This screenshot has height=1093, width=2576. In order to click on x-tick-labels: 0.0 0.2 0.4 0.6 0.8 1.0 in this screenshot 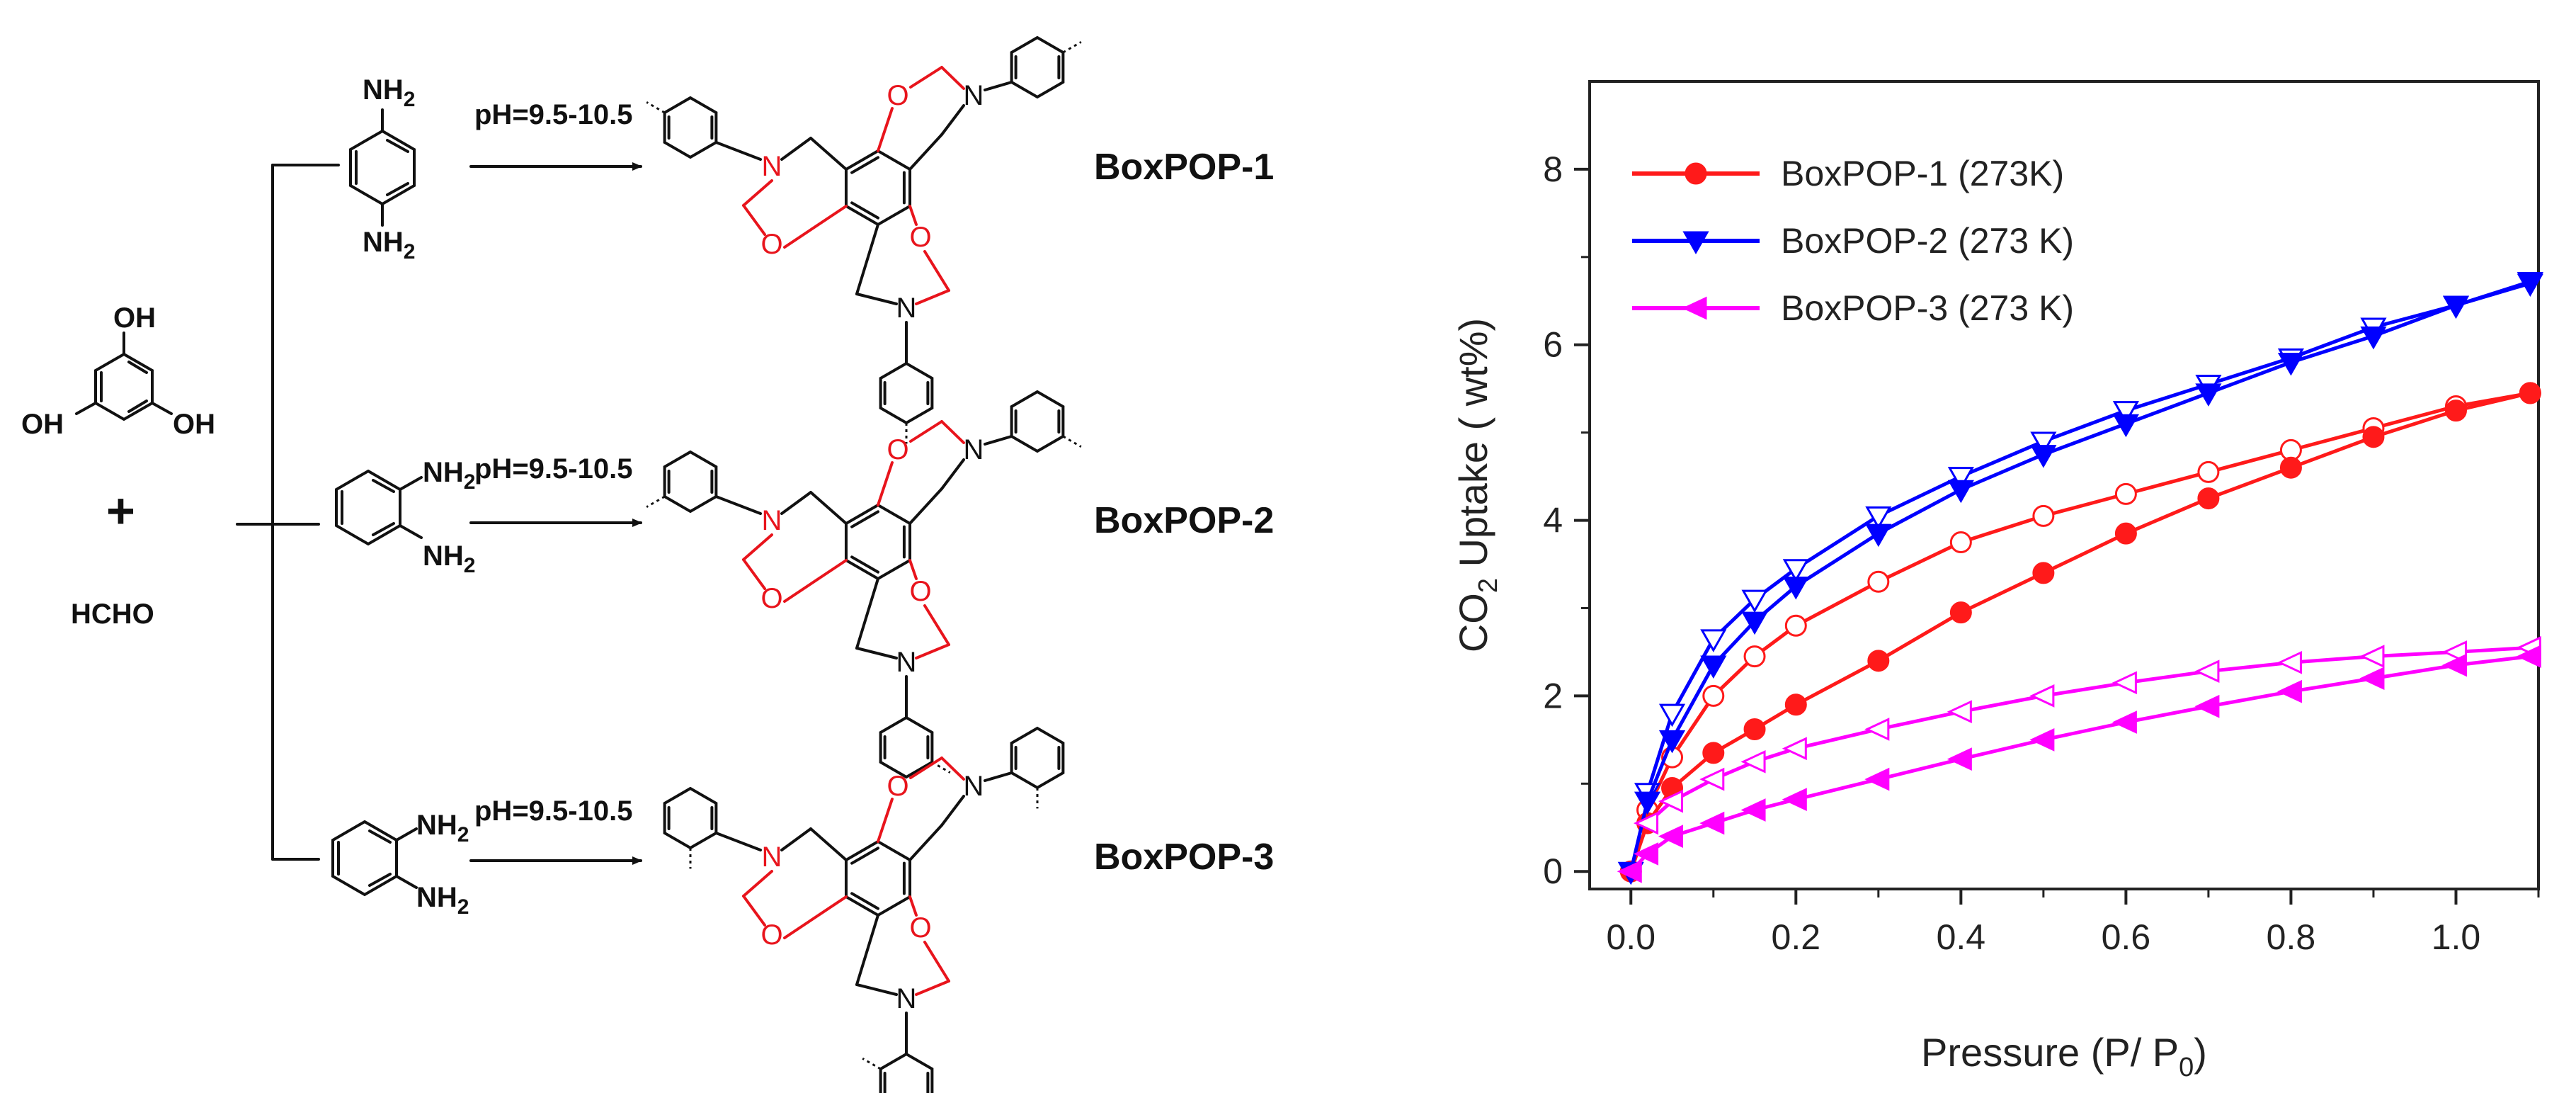, I will do `click(2044, 937)`.